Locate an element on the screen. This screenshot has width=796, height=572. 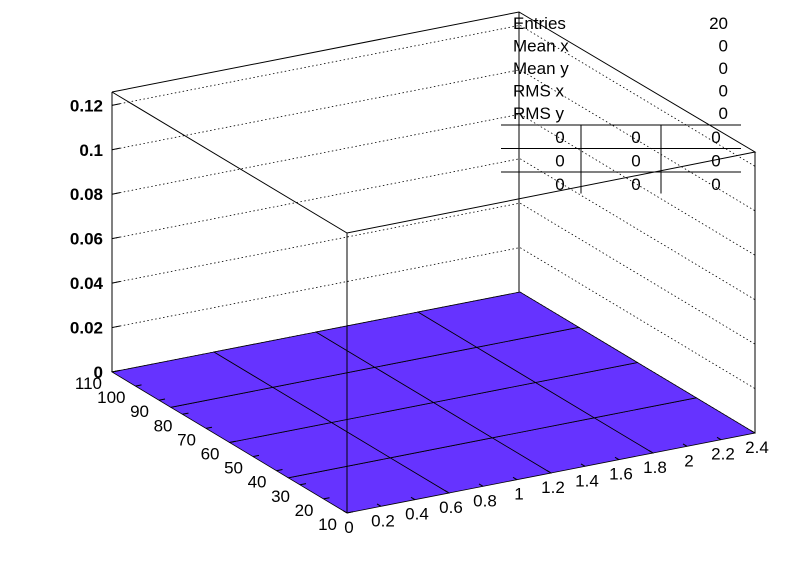
y-tick-label-0: 10 is located at coordinates (327, 524).